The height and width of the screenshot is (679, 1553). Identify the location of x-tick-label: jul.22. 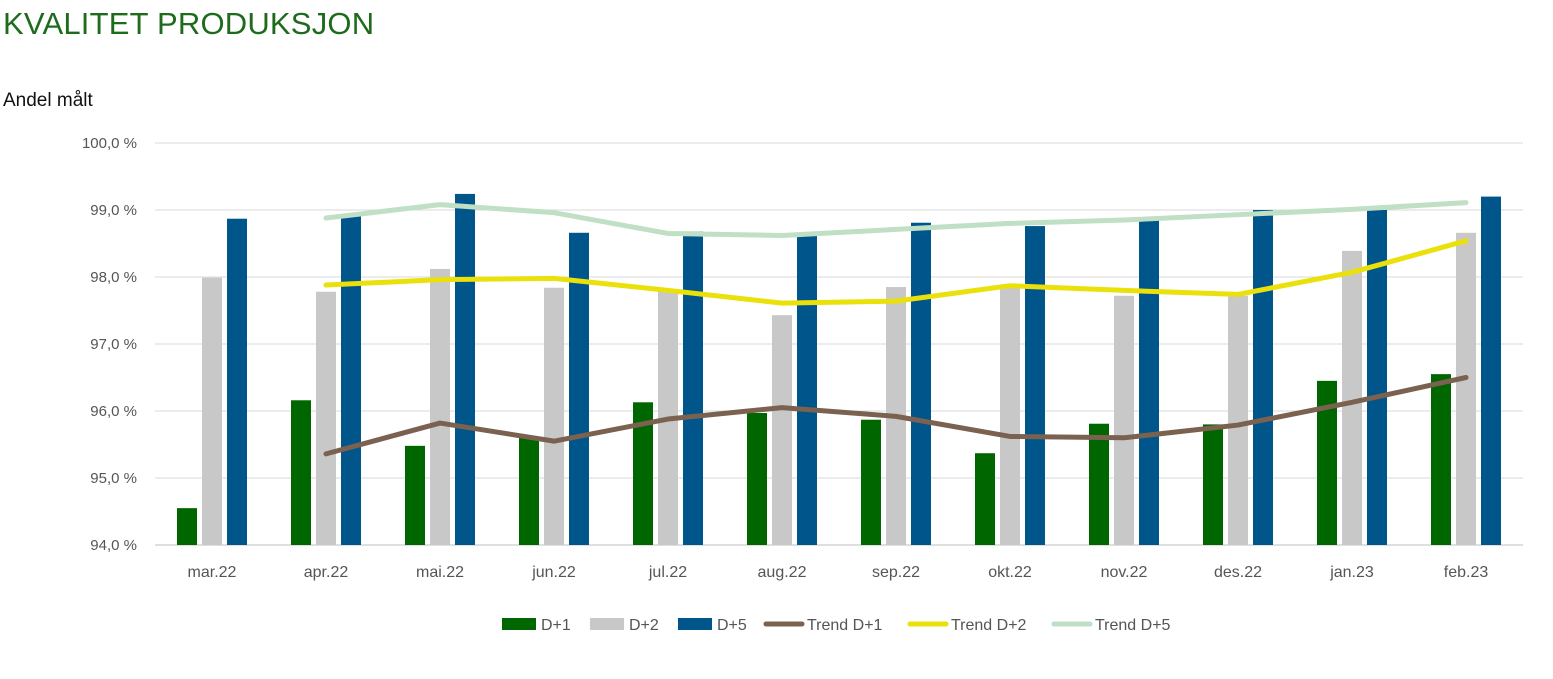
(667, 572).